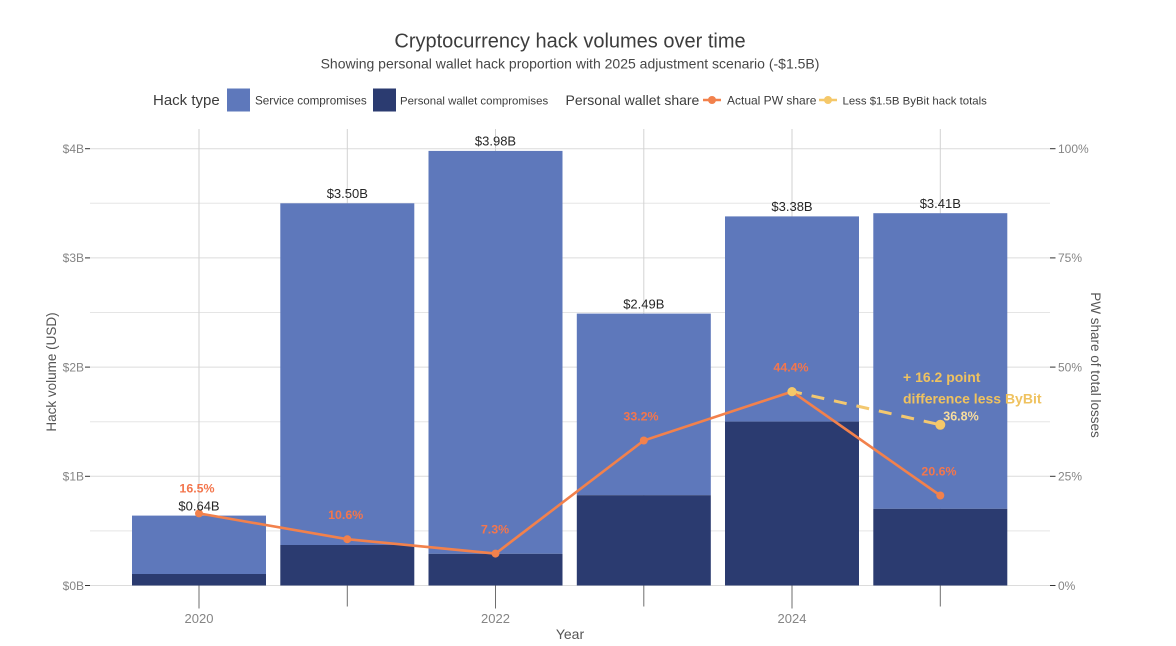  What do you see at coordinates (345, 515) in the screenshot?
I see `svg-text: 10.6%` at bounding box center [345, 515].